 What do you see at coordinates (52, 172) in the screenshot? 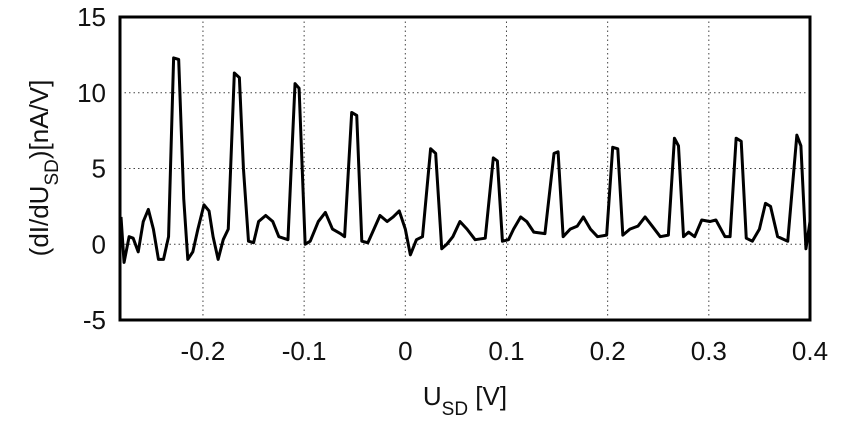
I see `y-label-sub: SD` at bounding box center [52, 172].